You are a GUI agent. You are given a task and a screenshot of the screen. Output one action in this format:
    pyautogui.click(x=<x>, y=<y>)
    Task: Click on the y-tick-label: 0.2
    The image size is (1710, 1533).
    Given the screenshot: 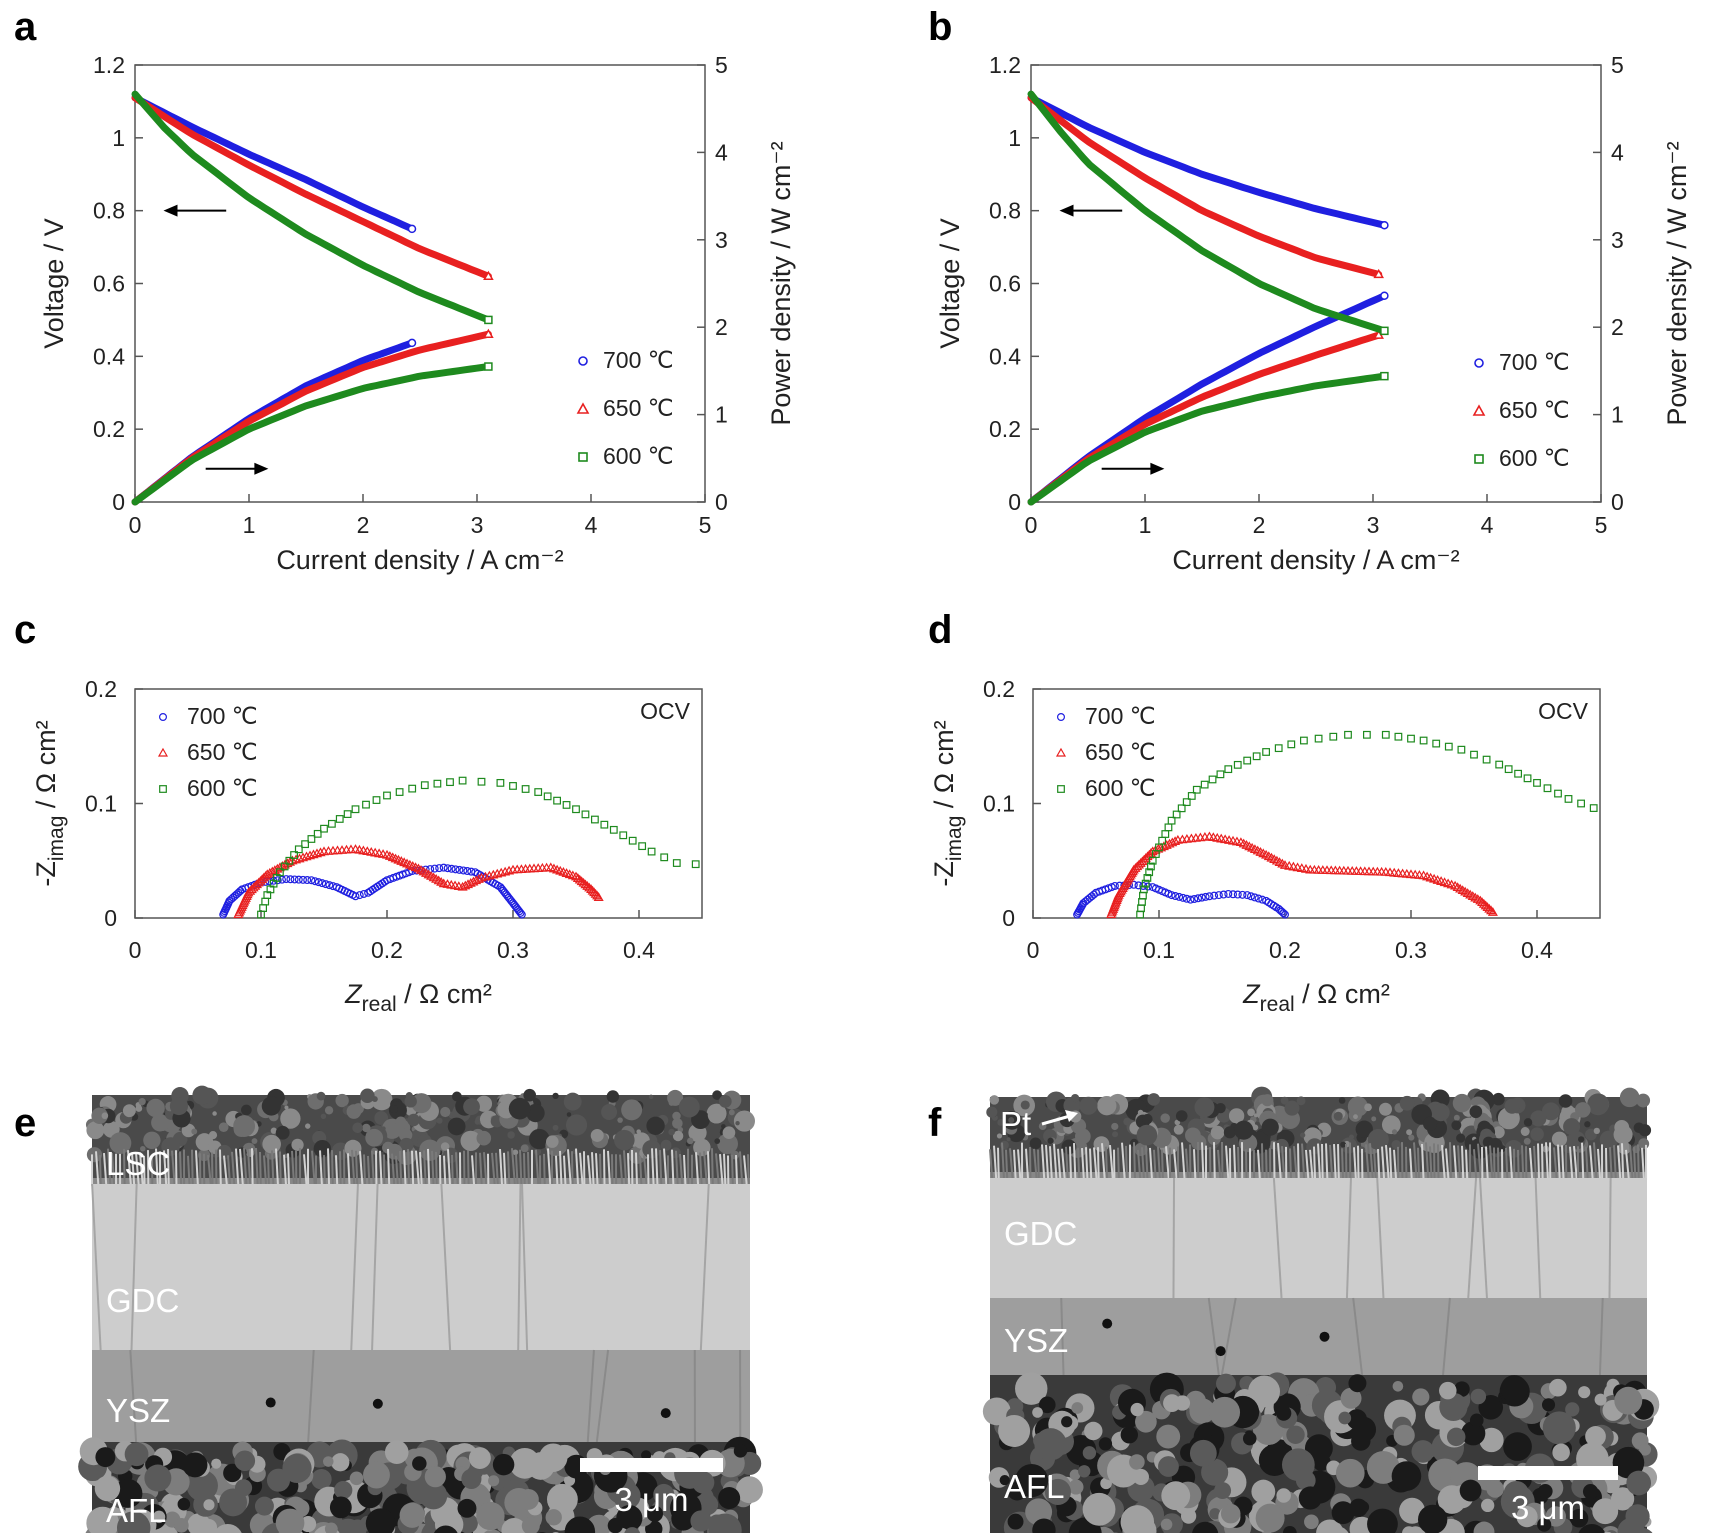 What is the action you would take?
    pyautogui.click(x=101, y=689)
    